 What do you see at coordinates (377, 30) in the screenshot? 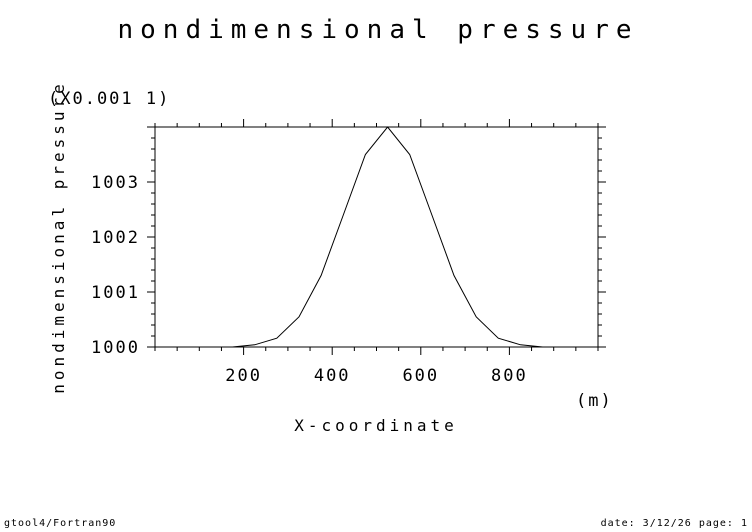
I see `chart-title: nondimensional pressure` at bounding box center [377, 30].